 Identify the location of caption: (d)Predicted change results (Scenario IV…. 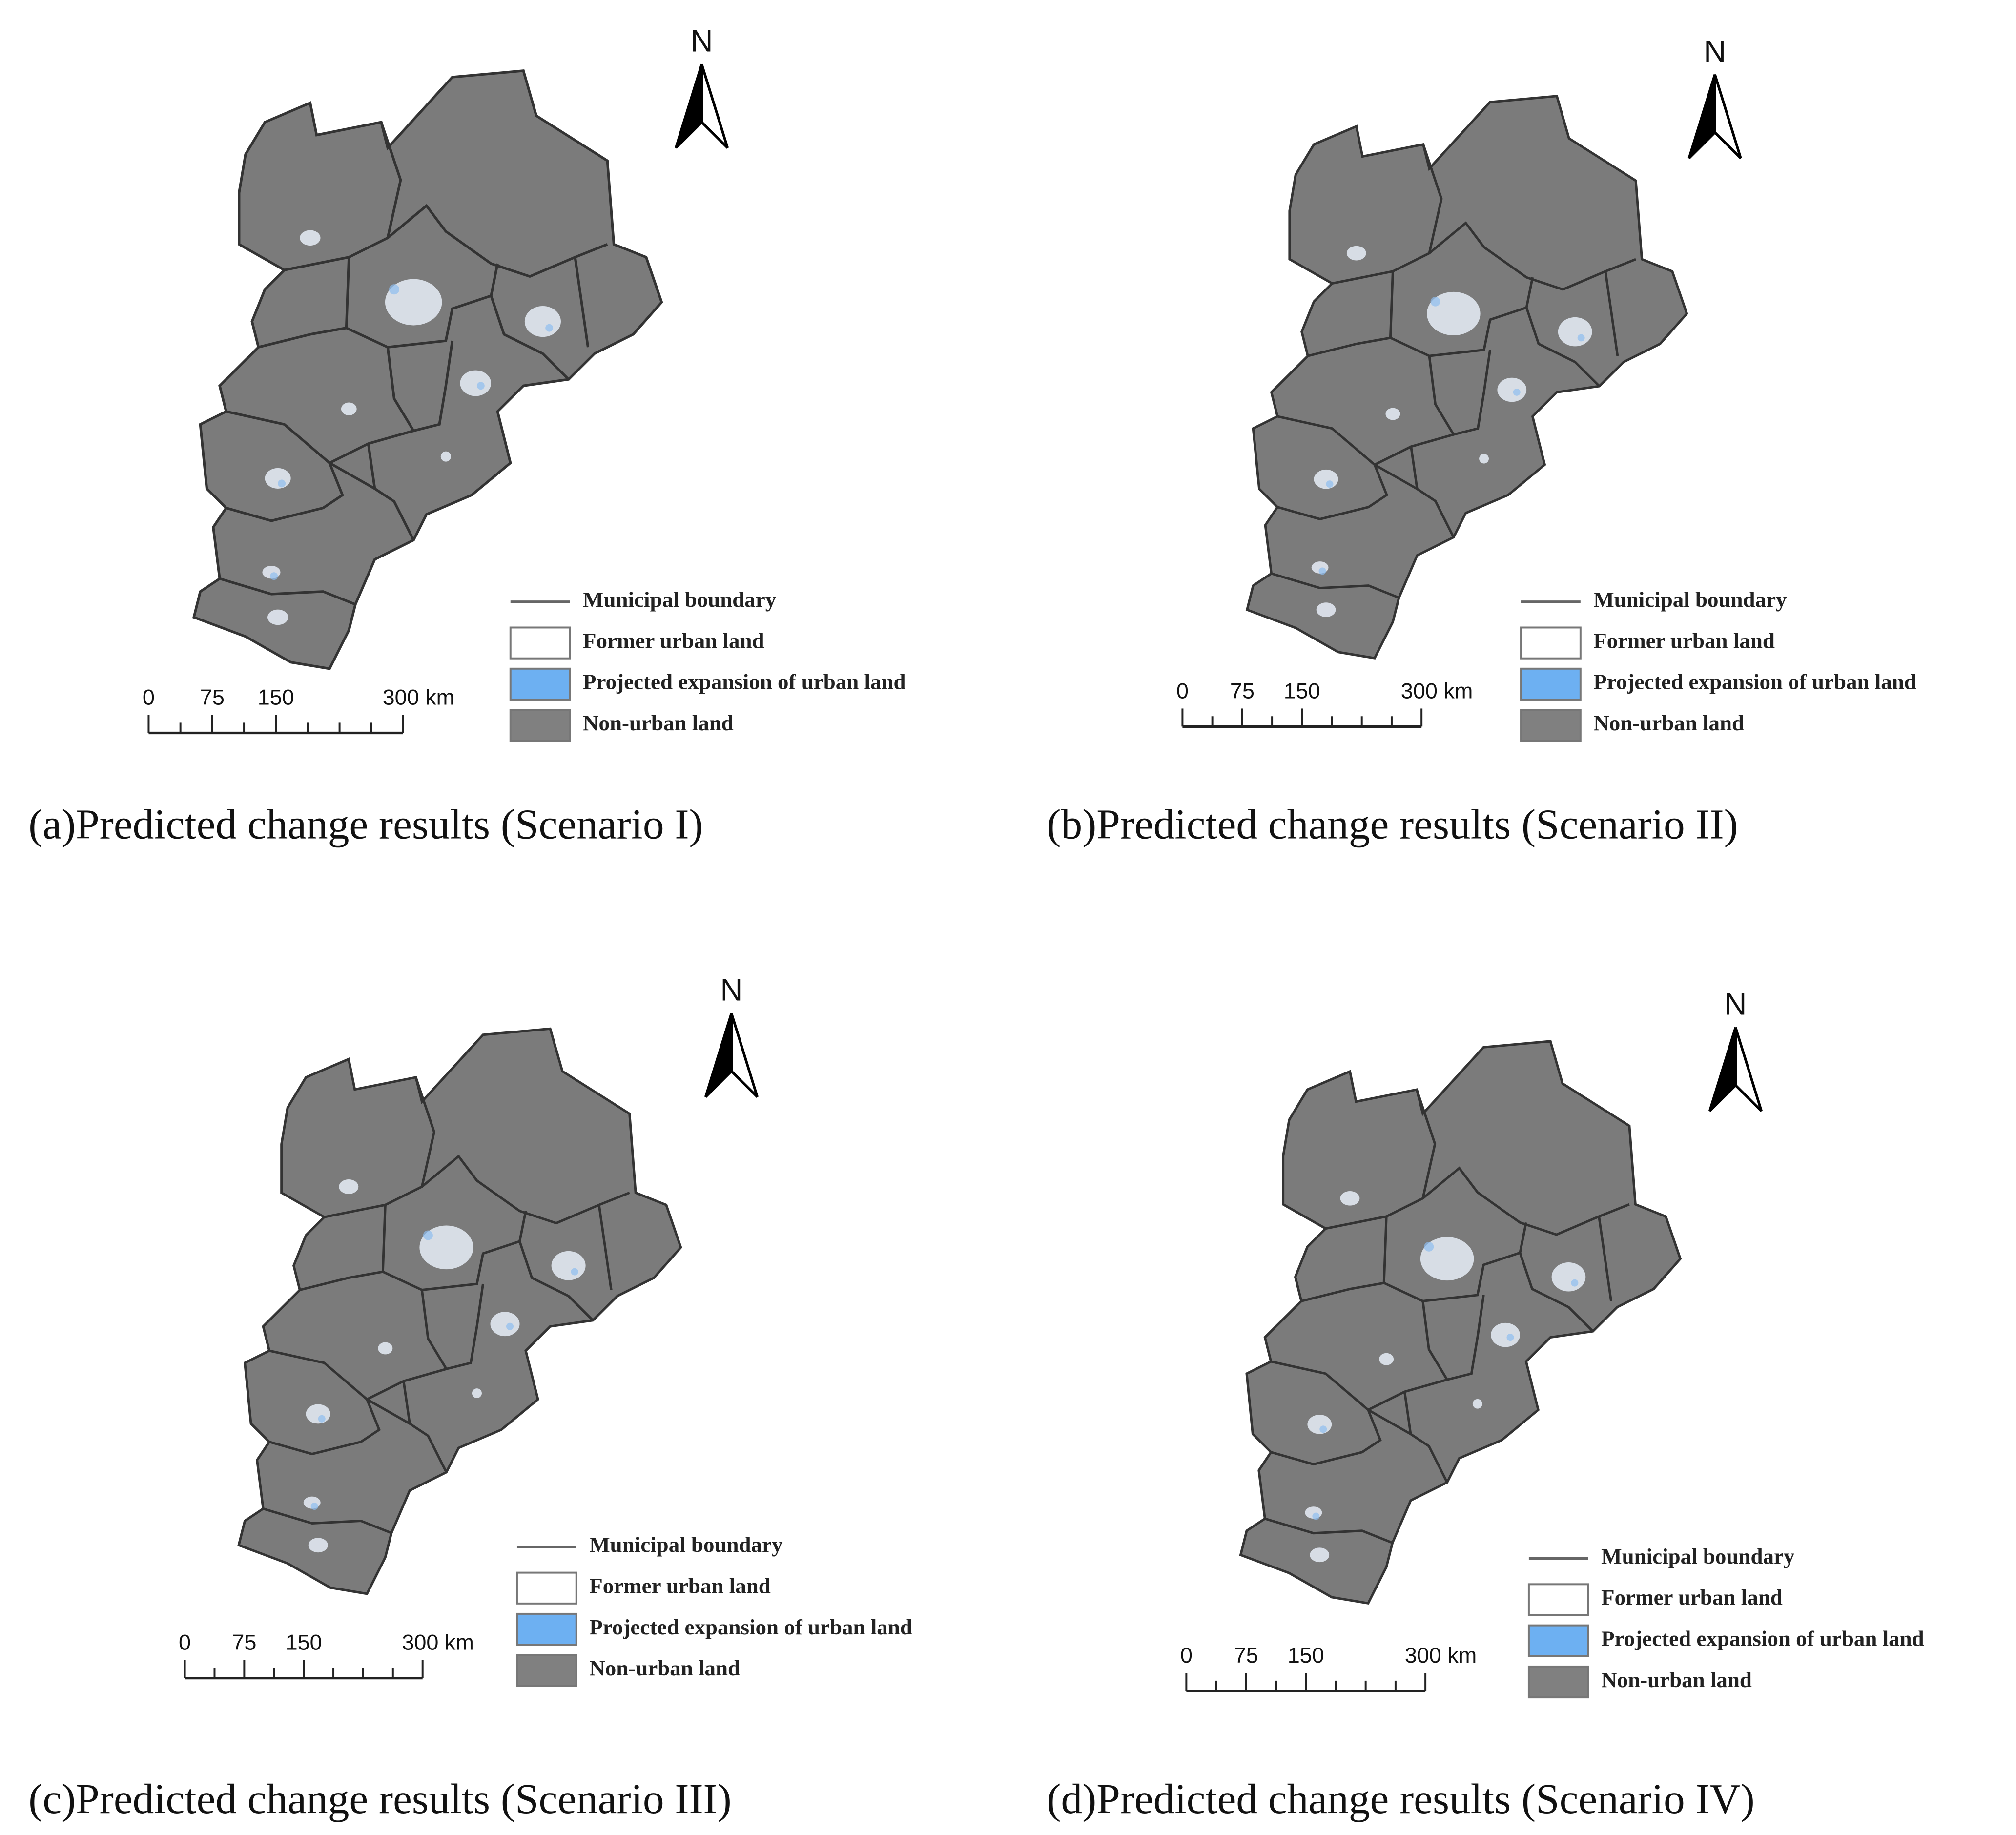
(1401, 1798).